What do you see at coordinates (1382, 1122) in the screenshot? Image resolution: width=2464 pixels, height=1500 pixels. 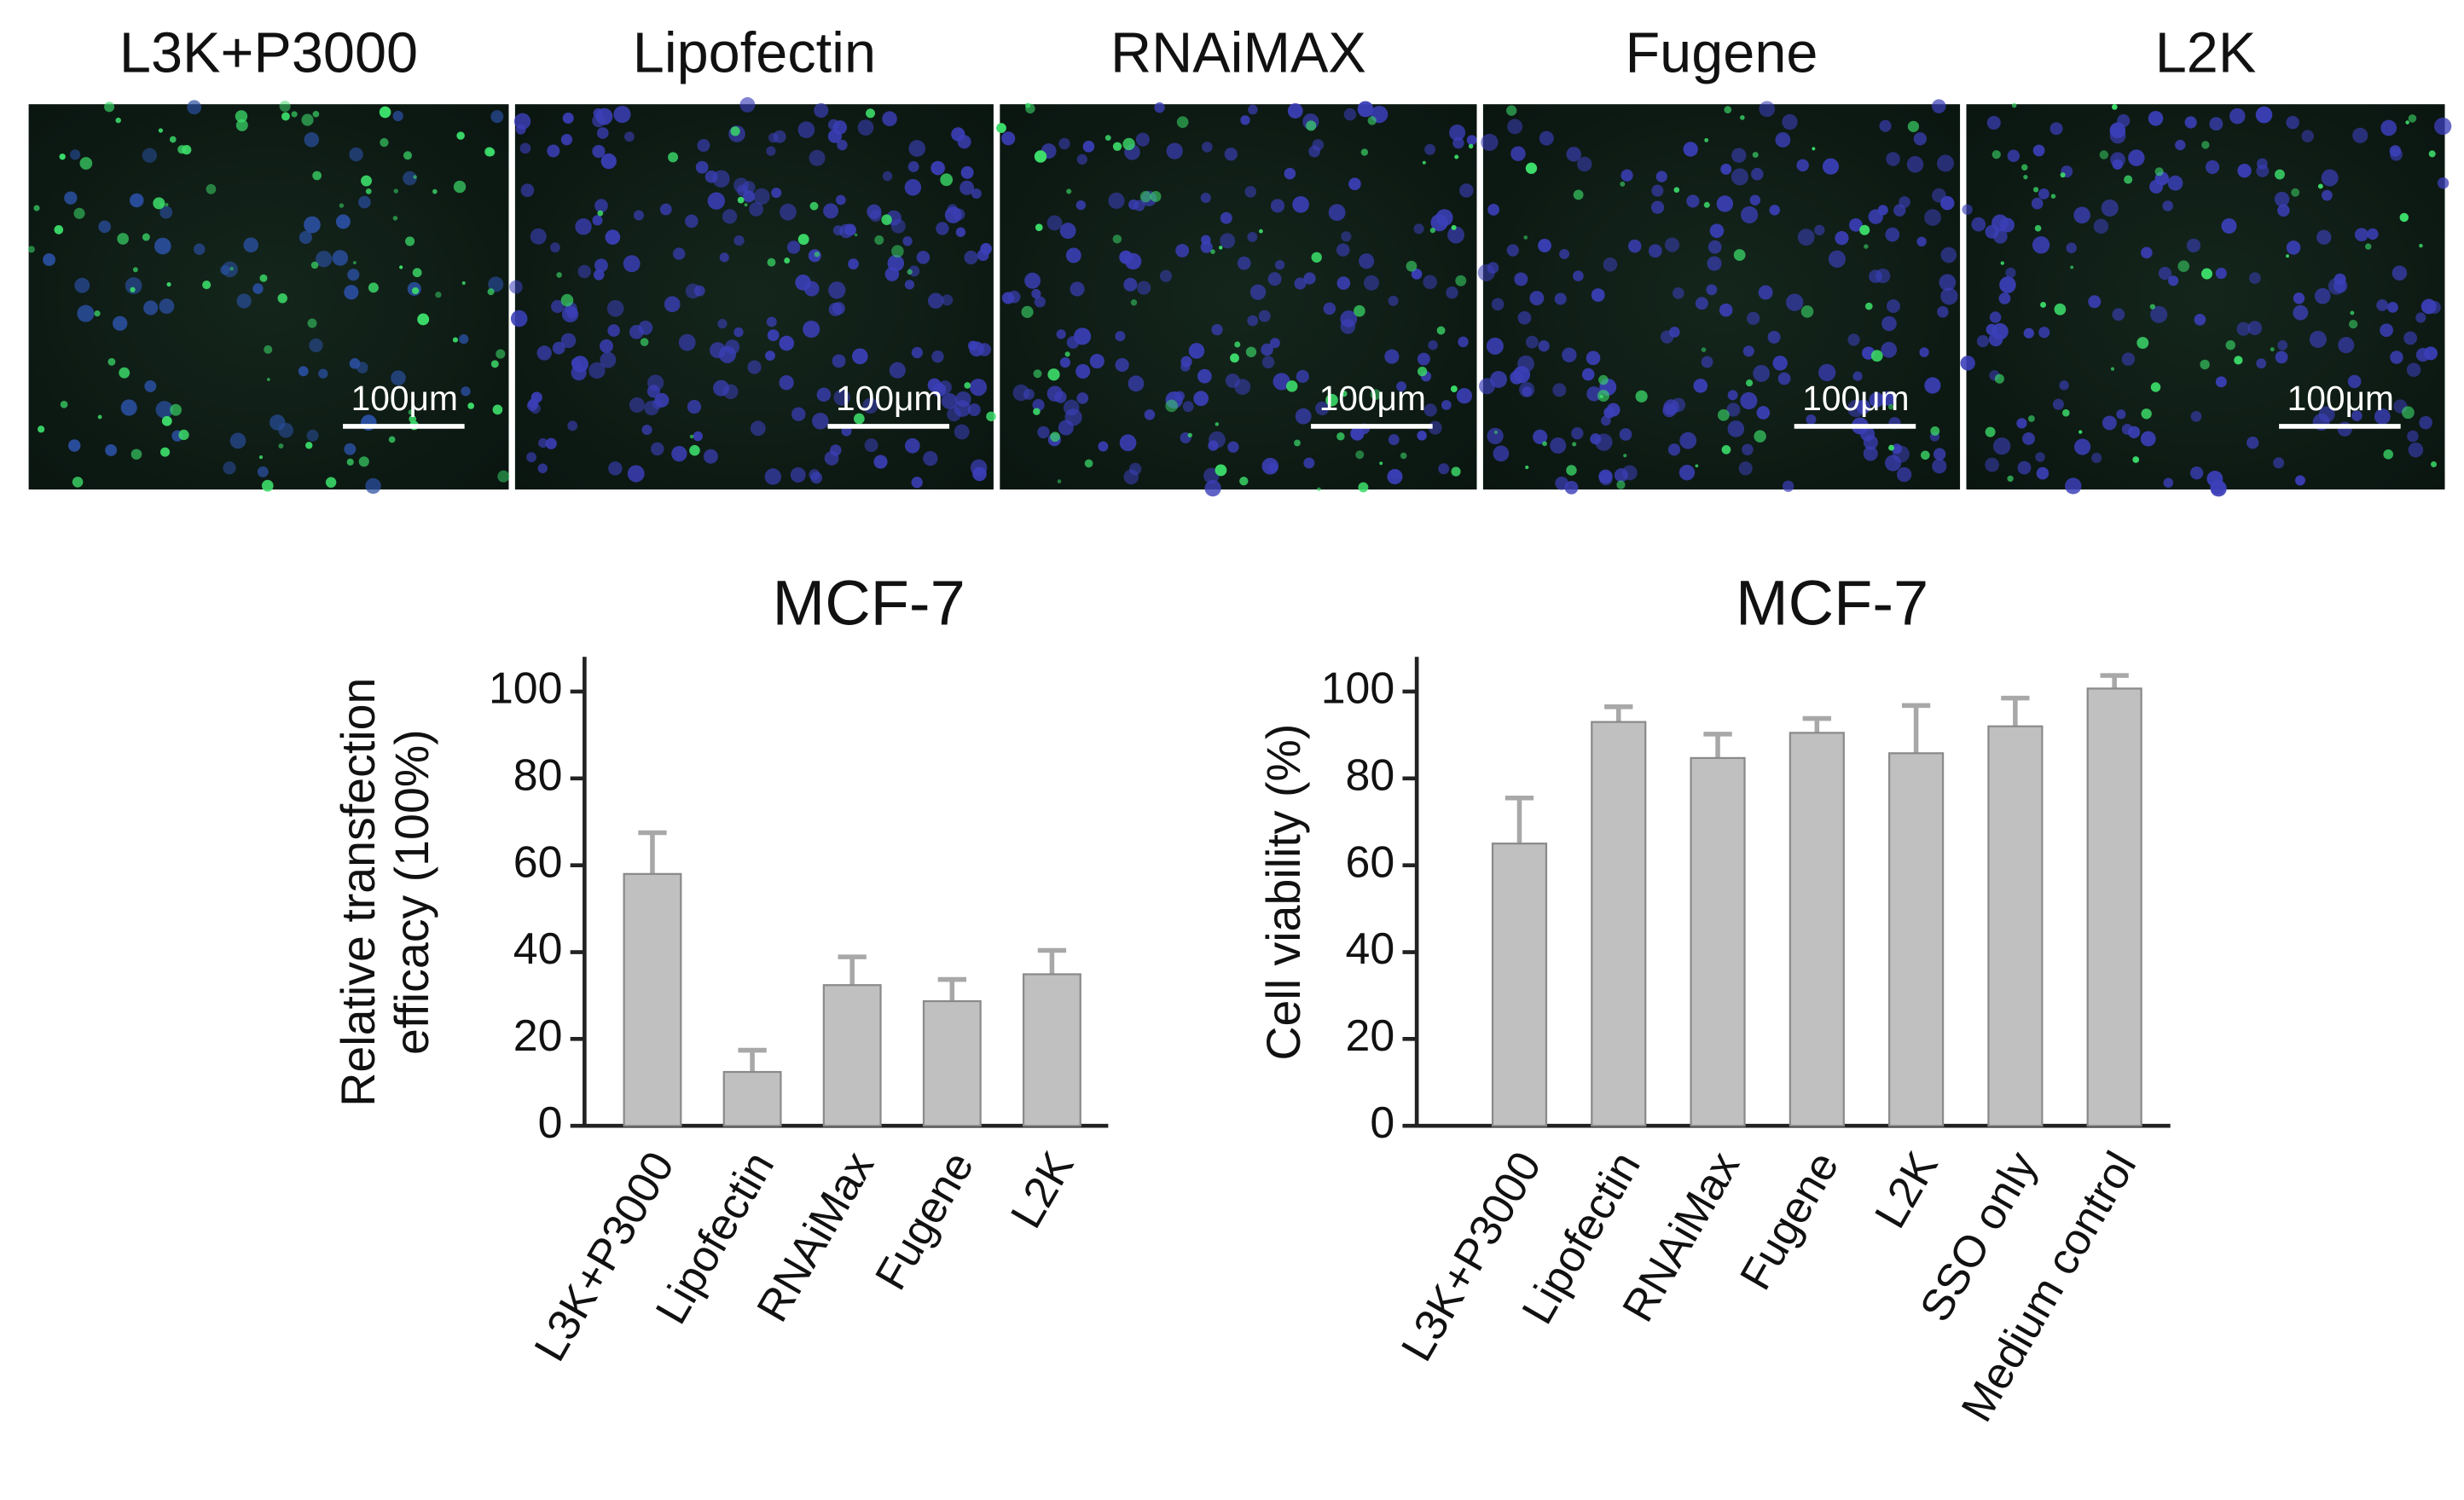 I see `y-tick-label: 0` at bounding box center [1382, 1122].